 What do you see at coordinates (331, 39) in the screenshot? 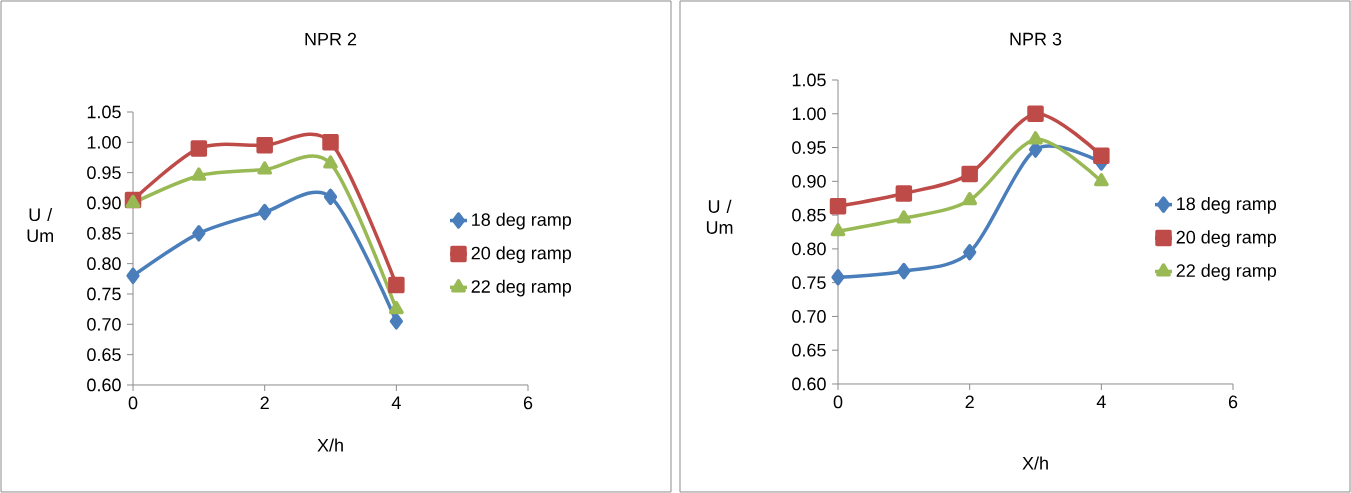
I see `chart-title: NPR 2` at bounding box center [331, 39].